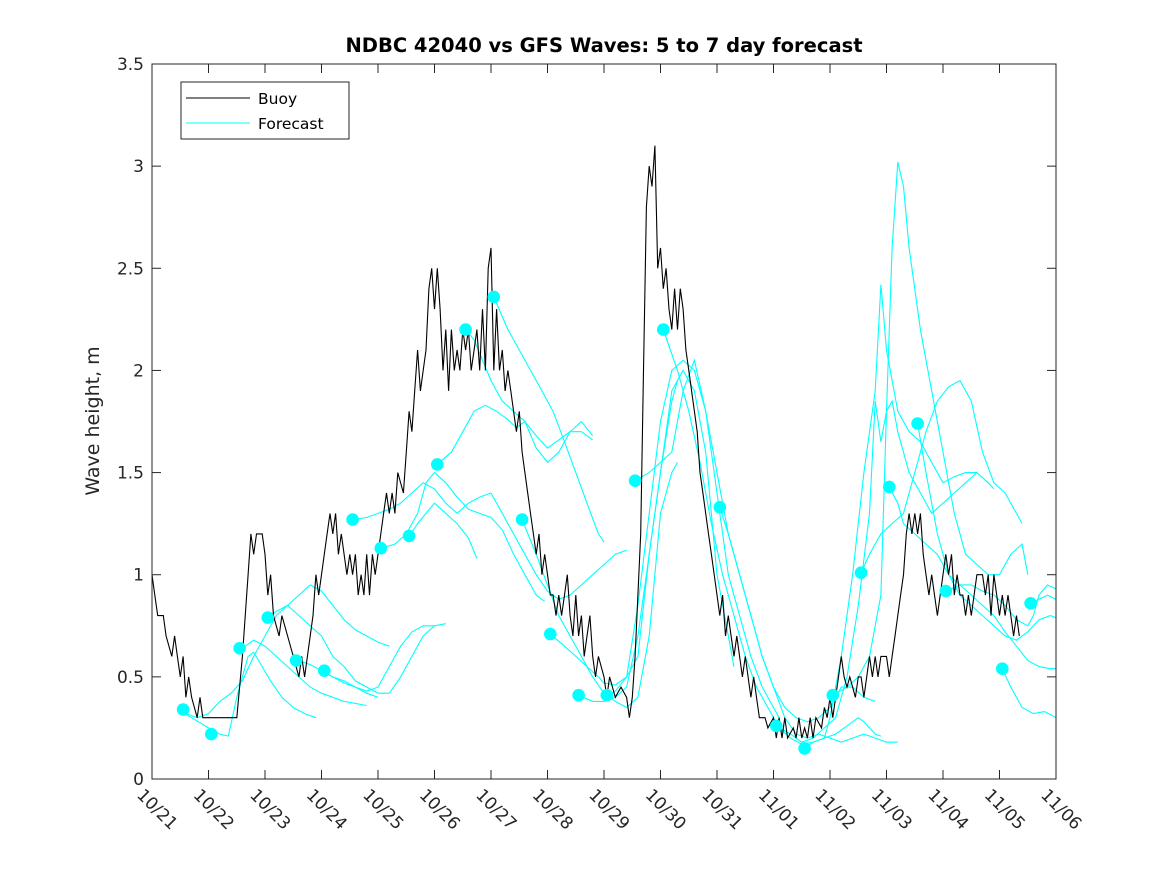 The image size is (1167, 875). What do you see at coordinates (130, 474) in the screenshot?
I see `y-tick-label: 1.5` at bounding box center [130, 474].